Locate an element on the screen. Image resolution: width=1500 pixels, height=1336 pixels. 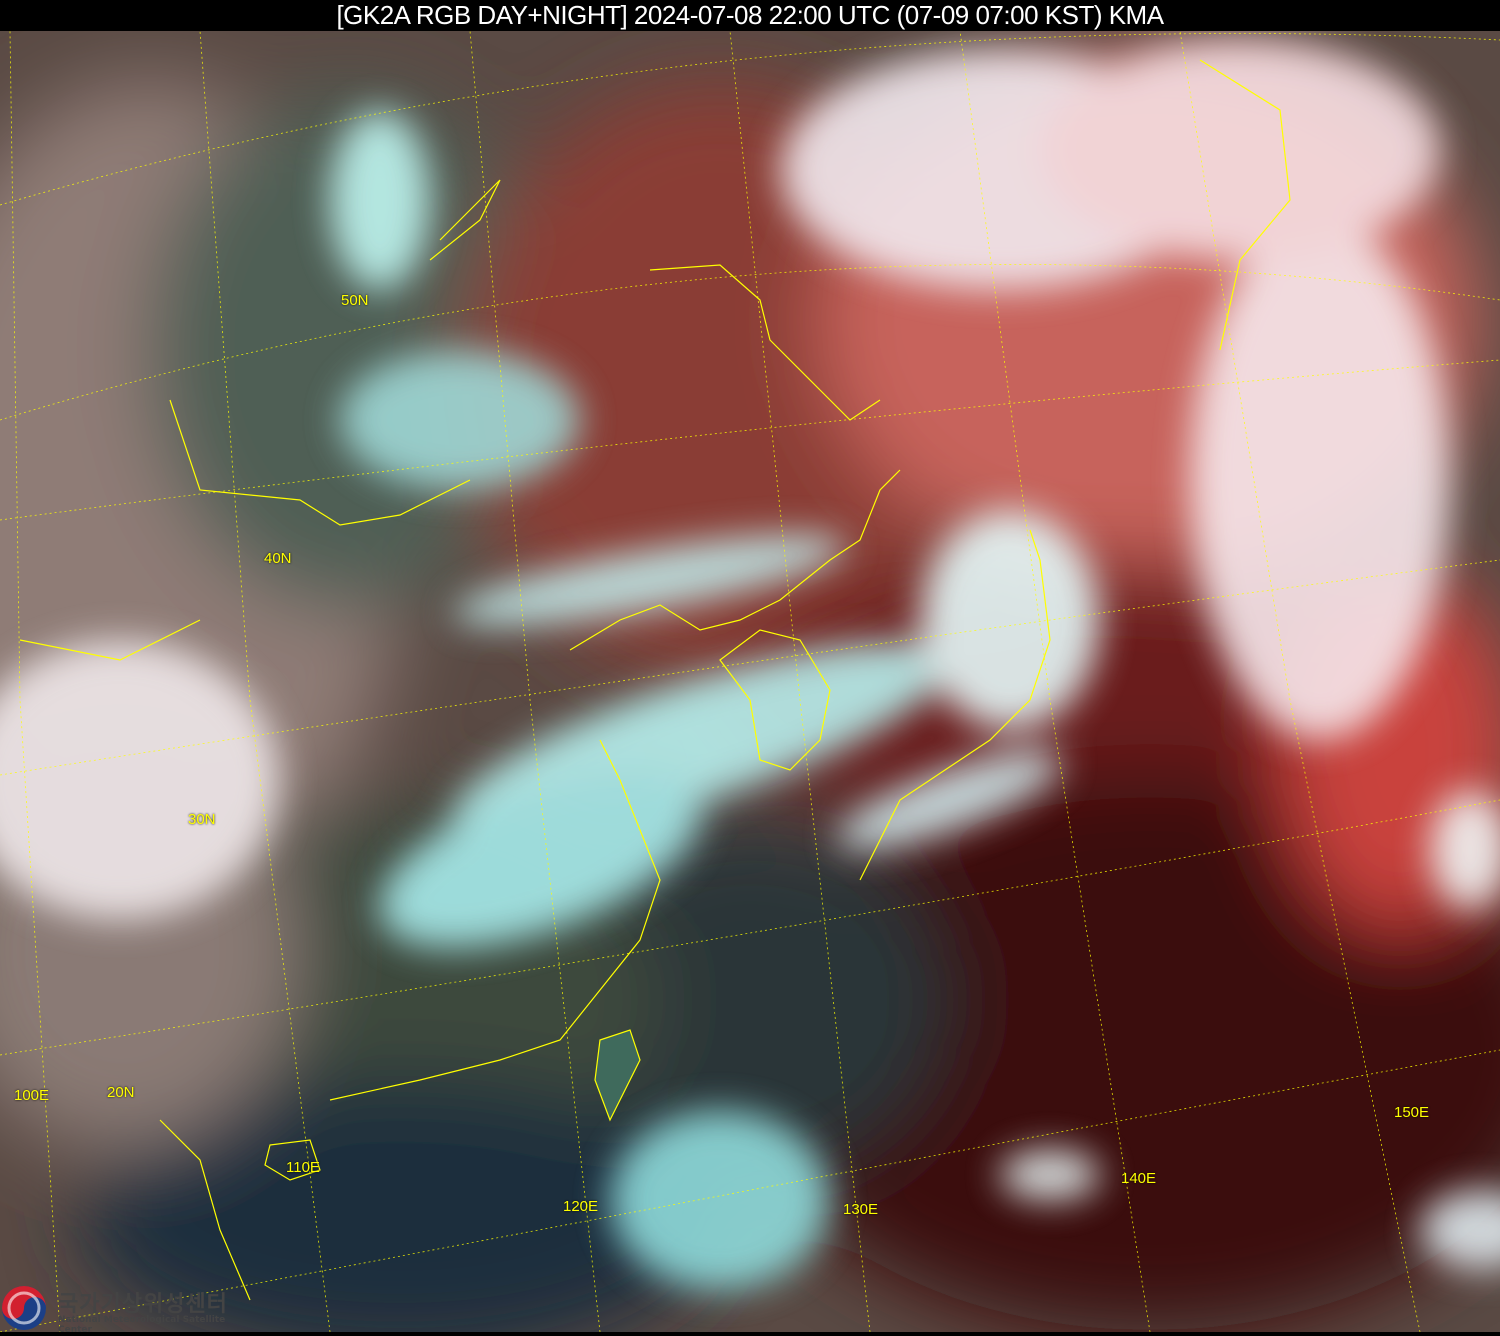
logo-korean-text: 국가기상위성센터 is located at coordinates (143, 1304).